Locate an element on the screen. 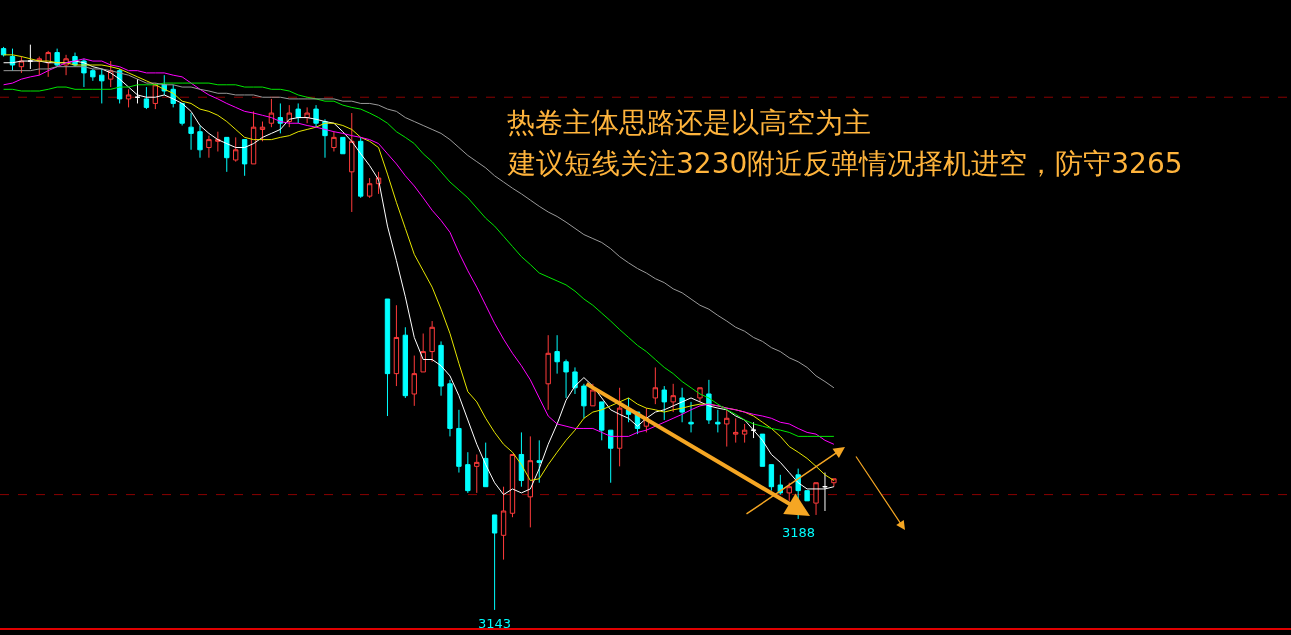 This screenshot has width=1291, height=635. annotation: 建议短线关注3230附近反弹情况择机进空，防守3265 is located at coordinates (845, 163).